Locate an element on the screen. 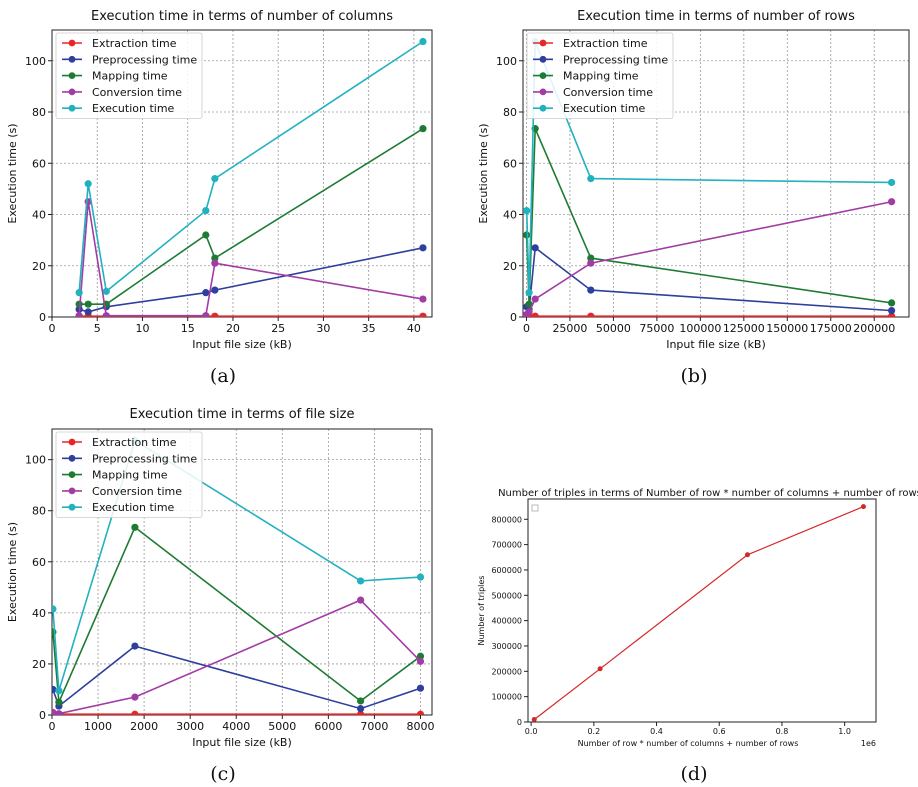 This screenshot has width=918, height=787. x-tick-label: 1.0 is located at coordinates (844, 731).